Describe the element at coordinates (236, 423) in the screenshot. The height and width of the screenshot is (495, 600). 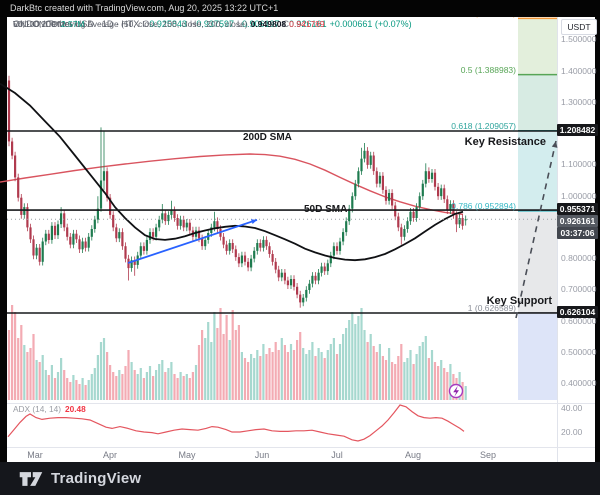
I see `adx-line` at that location.